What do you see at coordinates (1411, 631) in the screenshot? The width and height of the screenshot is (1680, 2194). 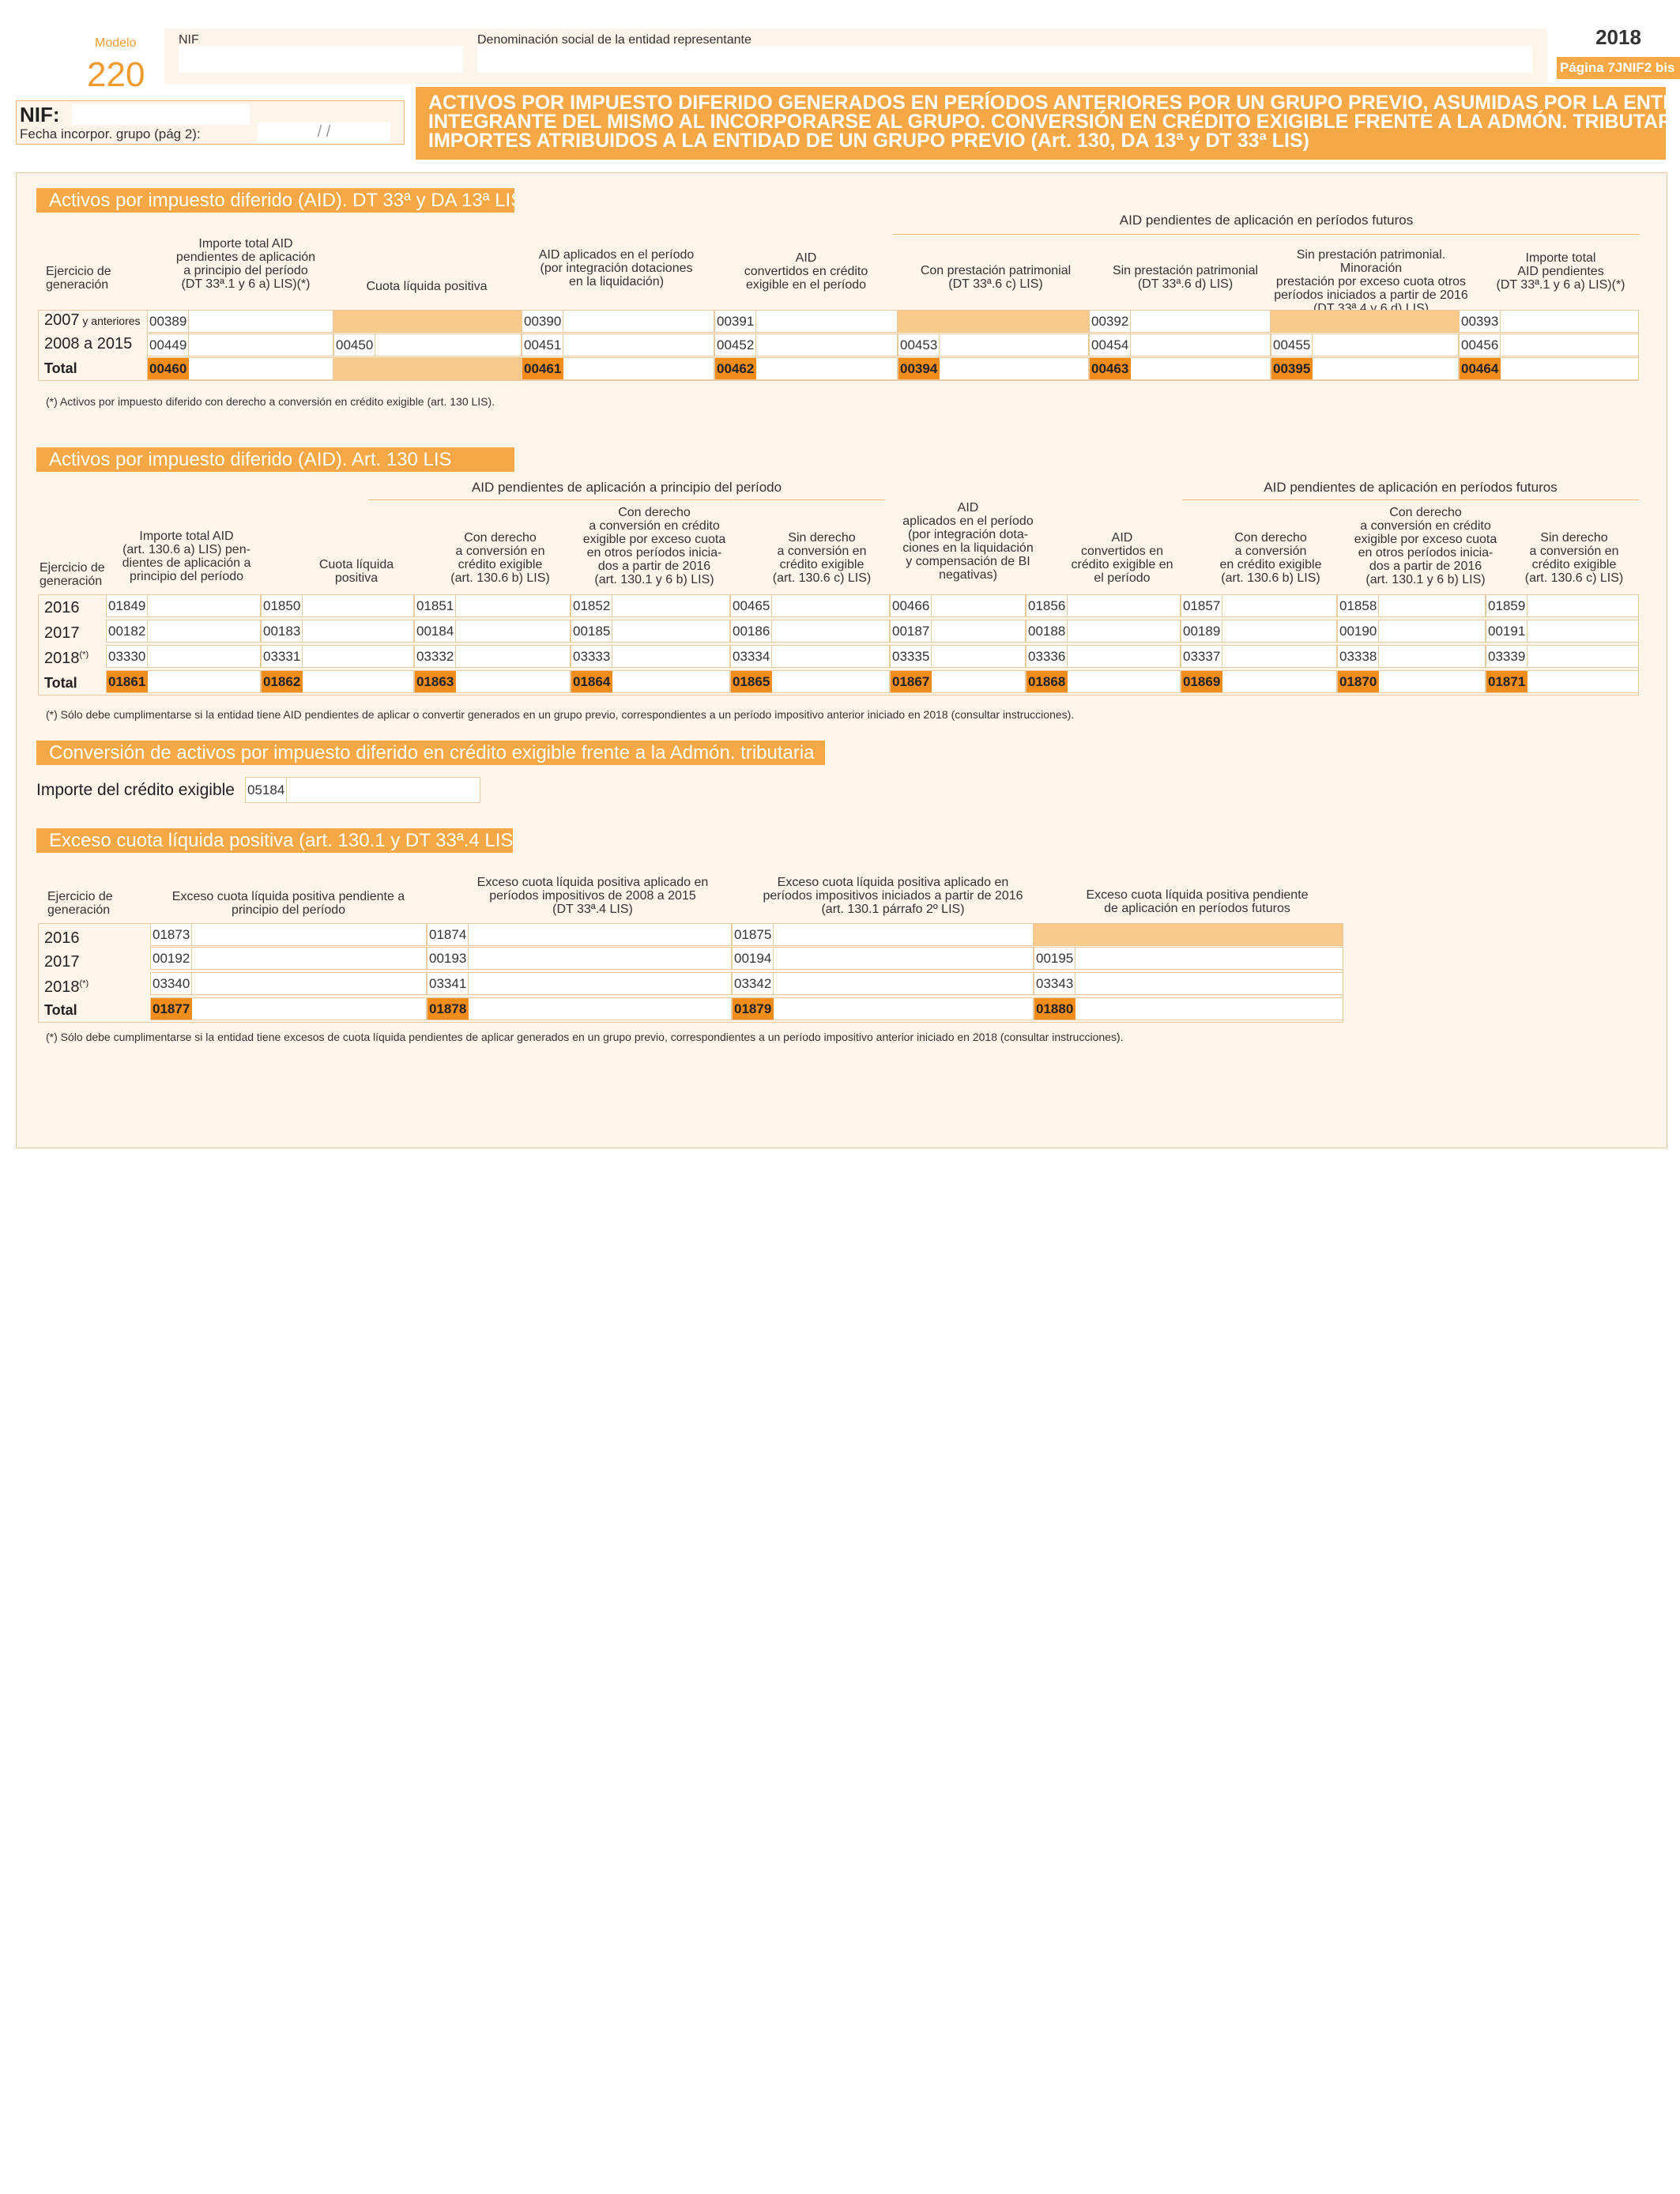 I see `sec2-cell: 00190` at bounding box center [1411, 631].